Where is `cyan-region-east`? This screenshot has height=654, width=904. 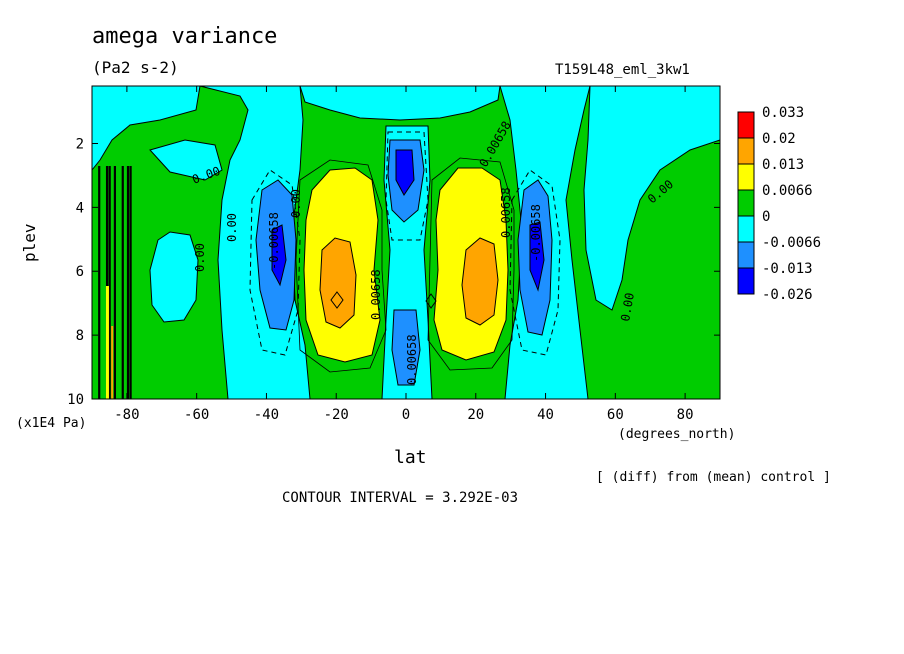 cyan-region-east is located at coordinates (651, 198).